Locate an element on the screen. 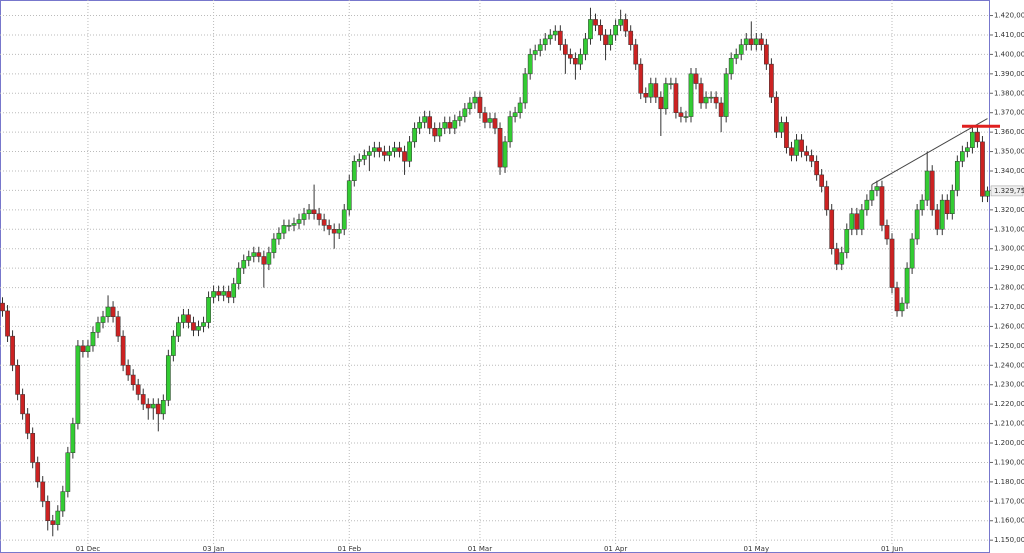 This screenshot has width=1024, height=553. y-tick-label: 1.280,00 is located at coordinates (1009, 288).